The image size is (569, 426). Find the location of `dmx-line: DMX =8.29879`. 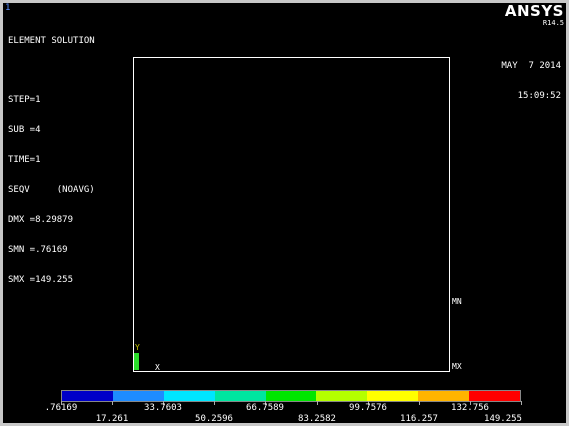

dmx-line: DMX =8.29879 is located at coordinates (41, 220).